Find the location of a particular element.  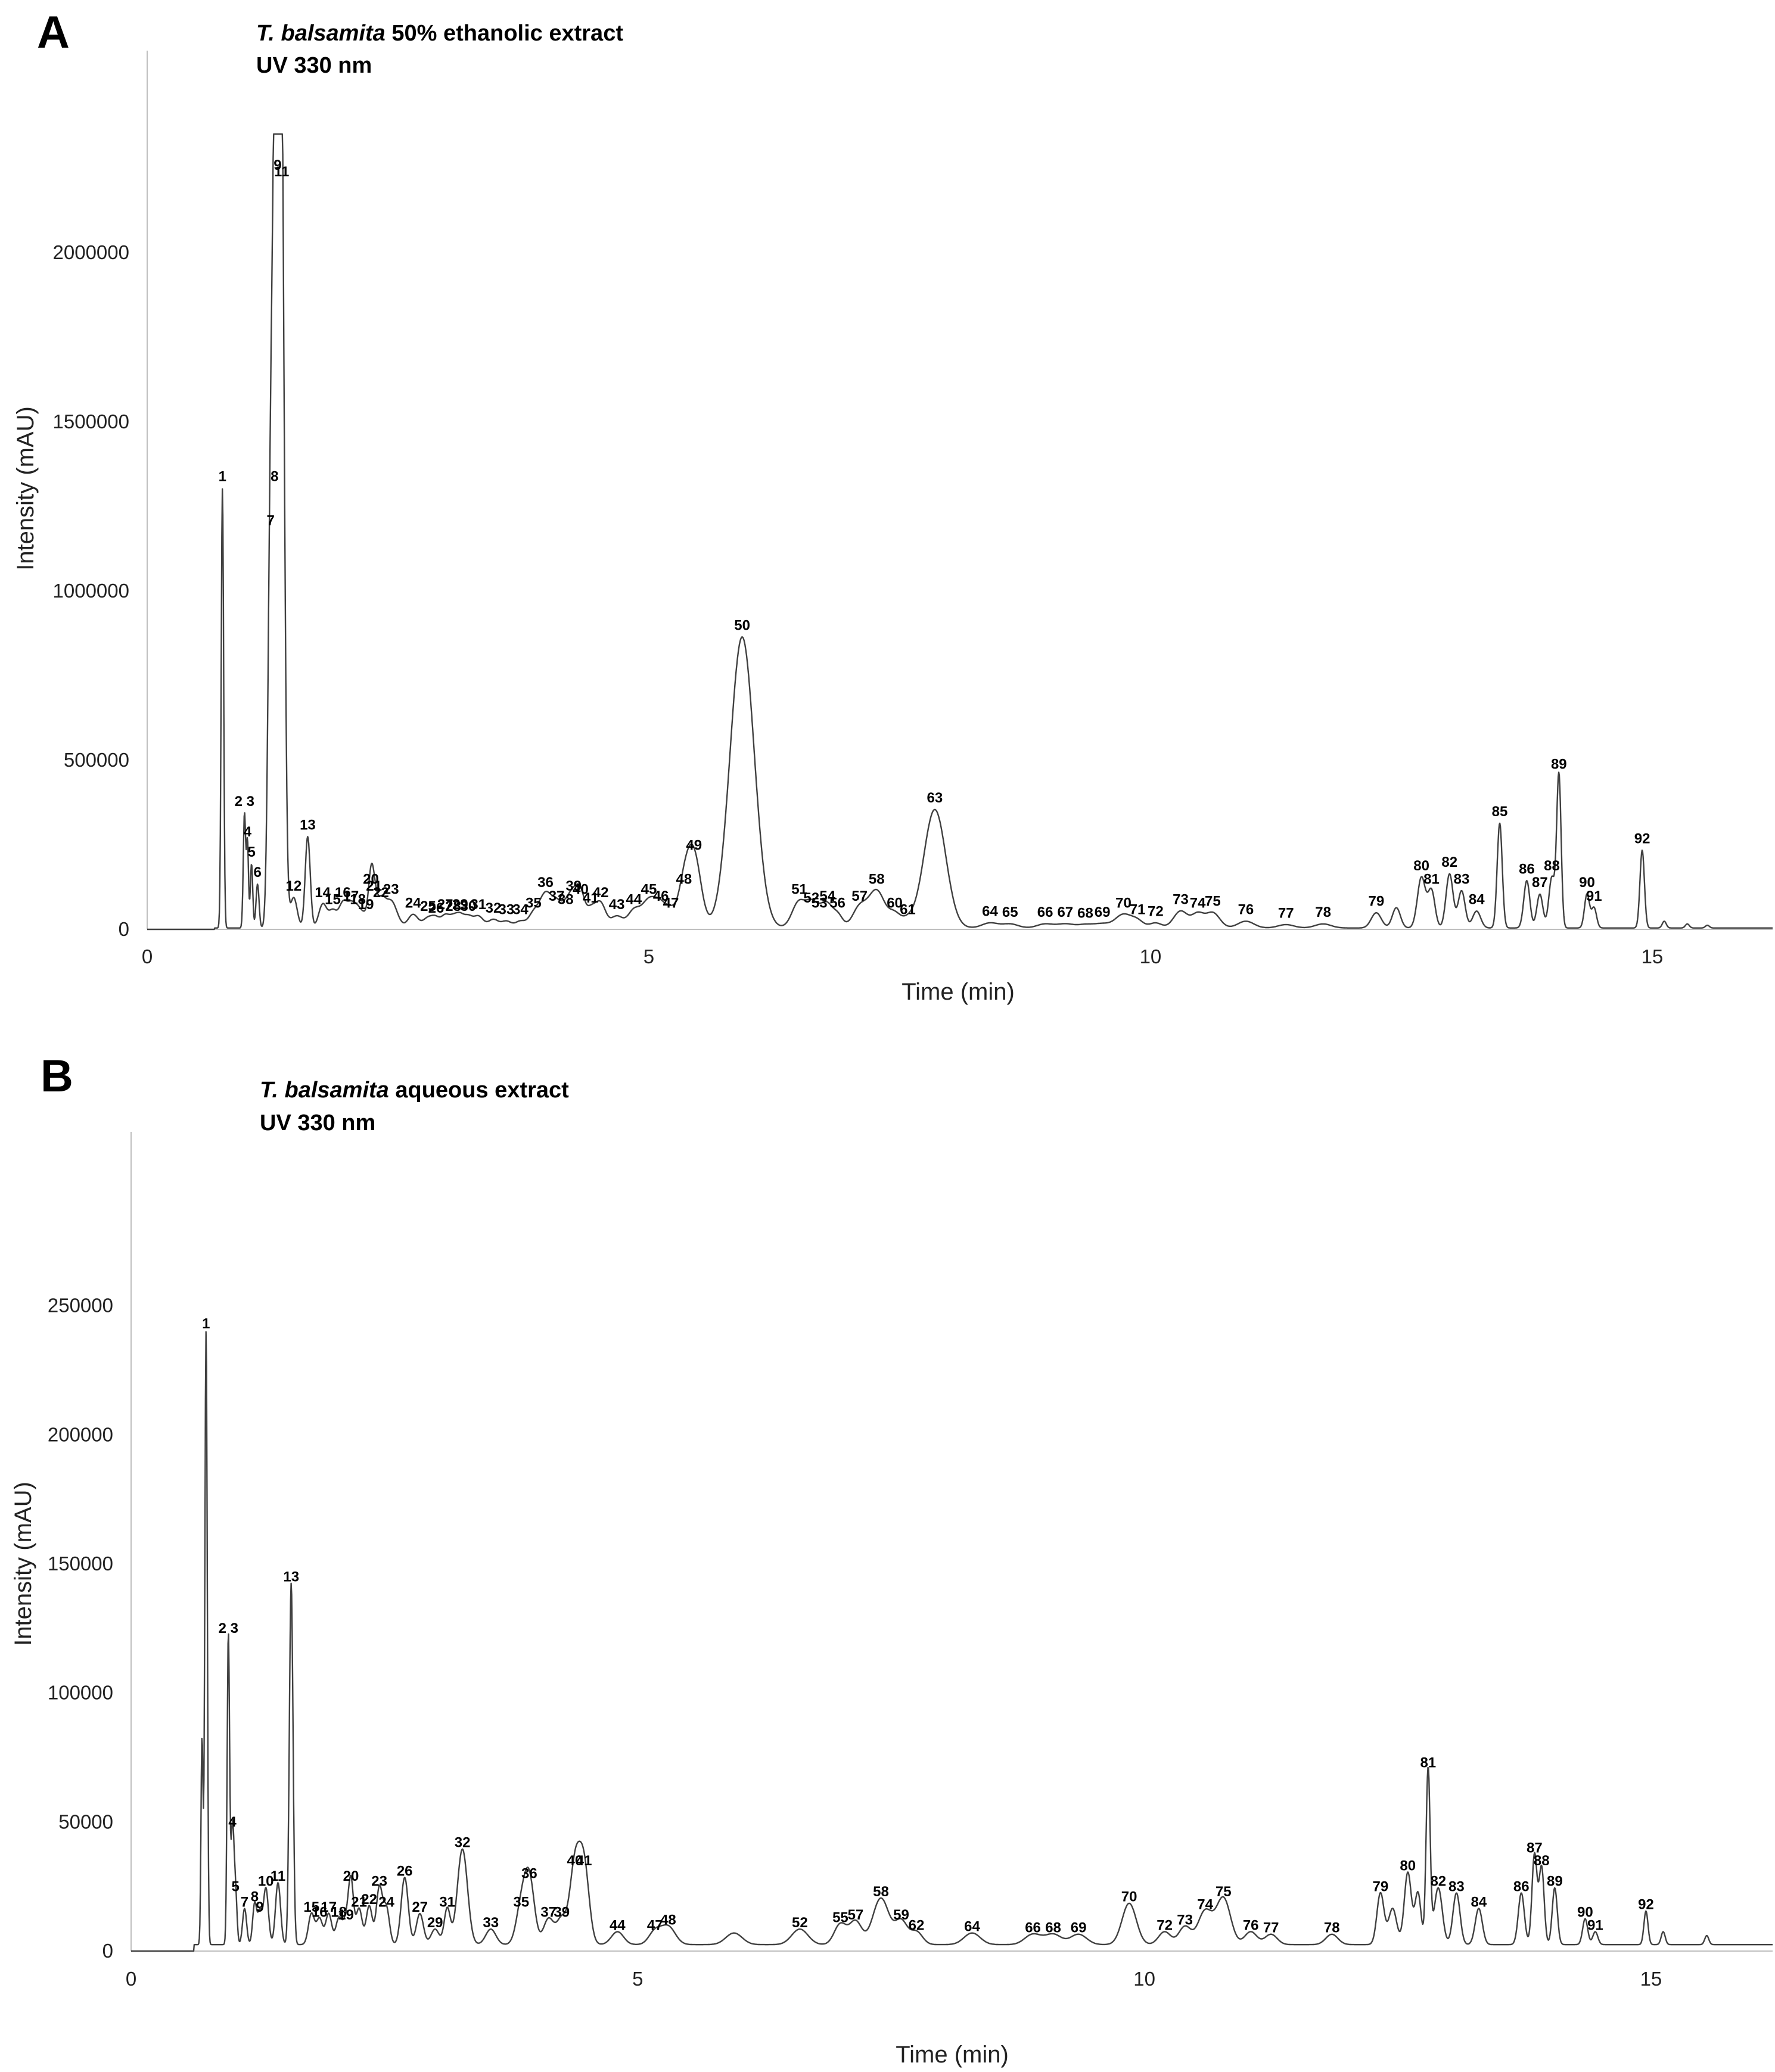

peak-label: 16 is located at coordinates (320, 1913).